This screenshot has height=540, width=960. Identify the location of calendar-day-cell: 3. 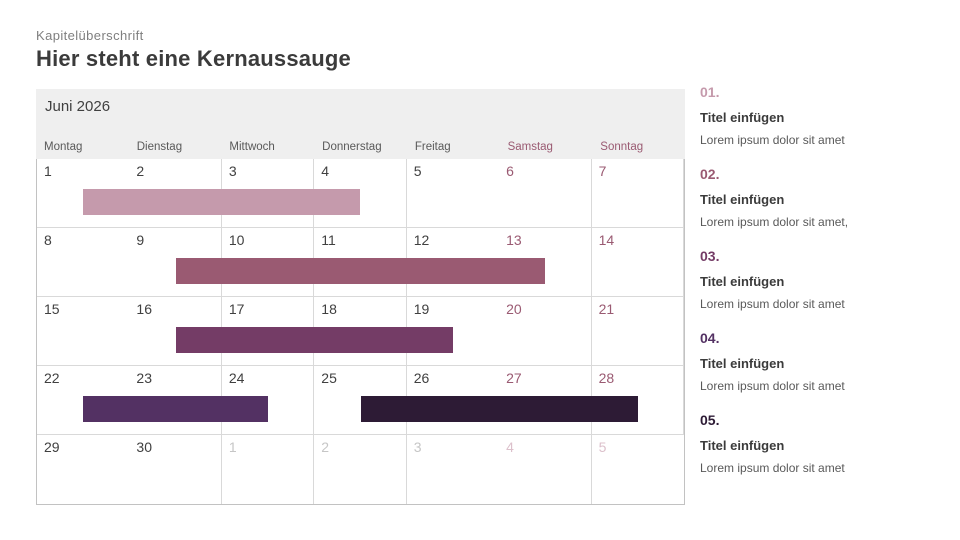
(417, 447).